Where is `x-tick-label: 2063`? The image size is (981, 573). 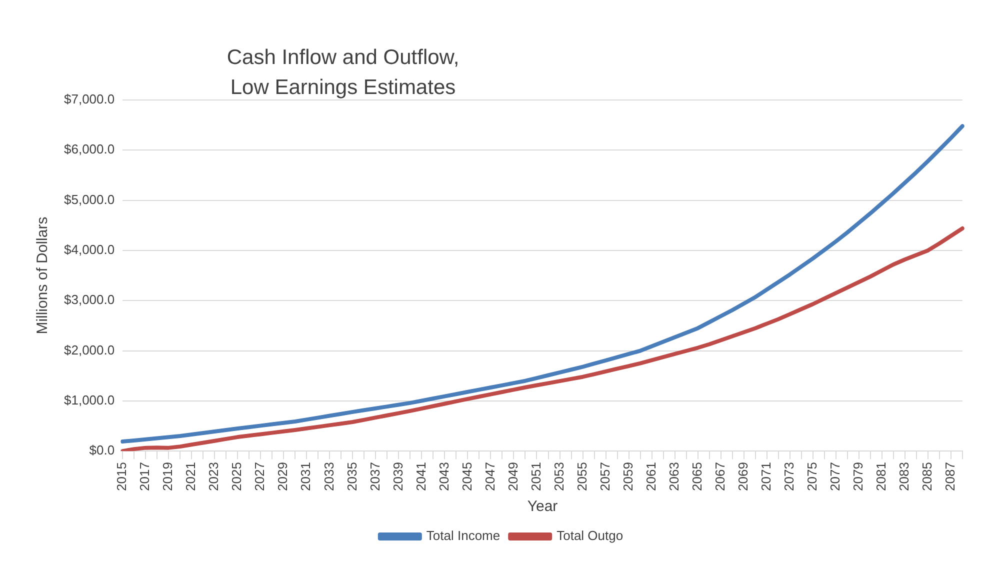 x-tick-label: 2063 is located at coordinates (674, 476).